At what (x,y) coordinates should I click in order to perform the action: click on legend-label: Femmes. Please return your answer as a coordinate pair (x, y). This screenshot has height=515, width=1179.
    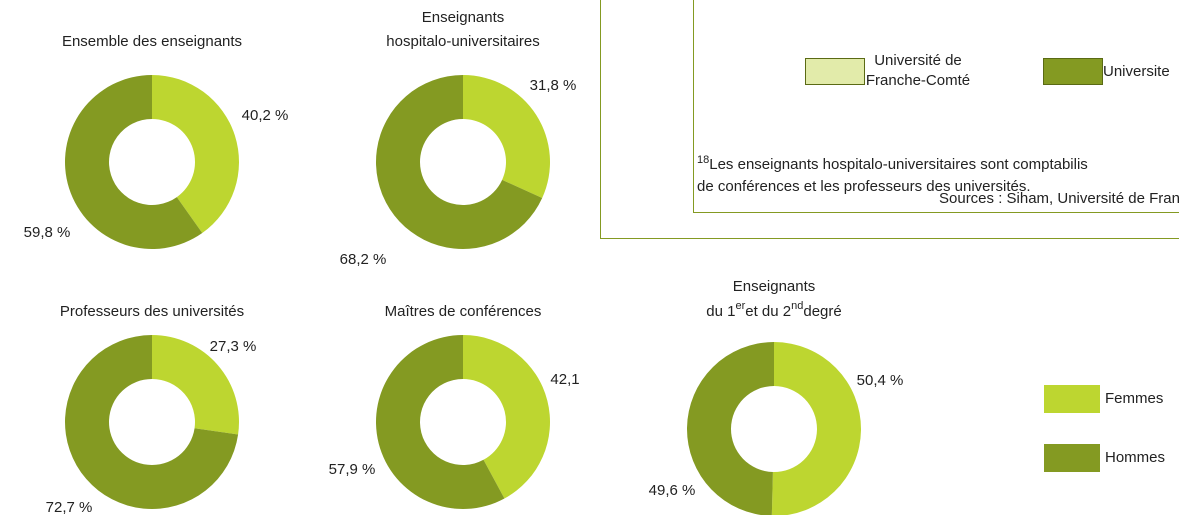
    Looking at the image, I should click on (1134, 398).